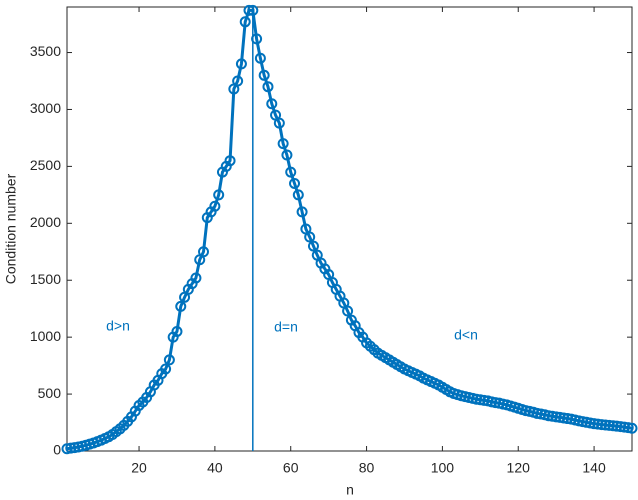 This screenshot has height=500, width=638. What do you see at coordinates (50, 393) in the screenshot?
I see `y-tick-label: 500` at bounding box center [50, 393].